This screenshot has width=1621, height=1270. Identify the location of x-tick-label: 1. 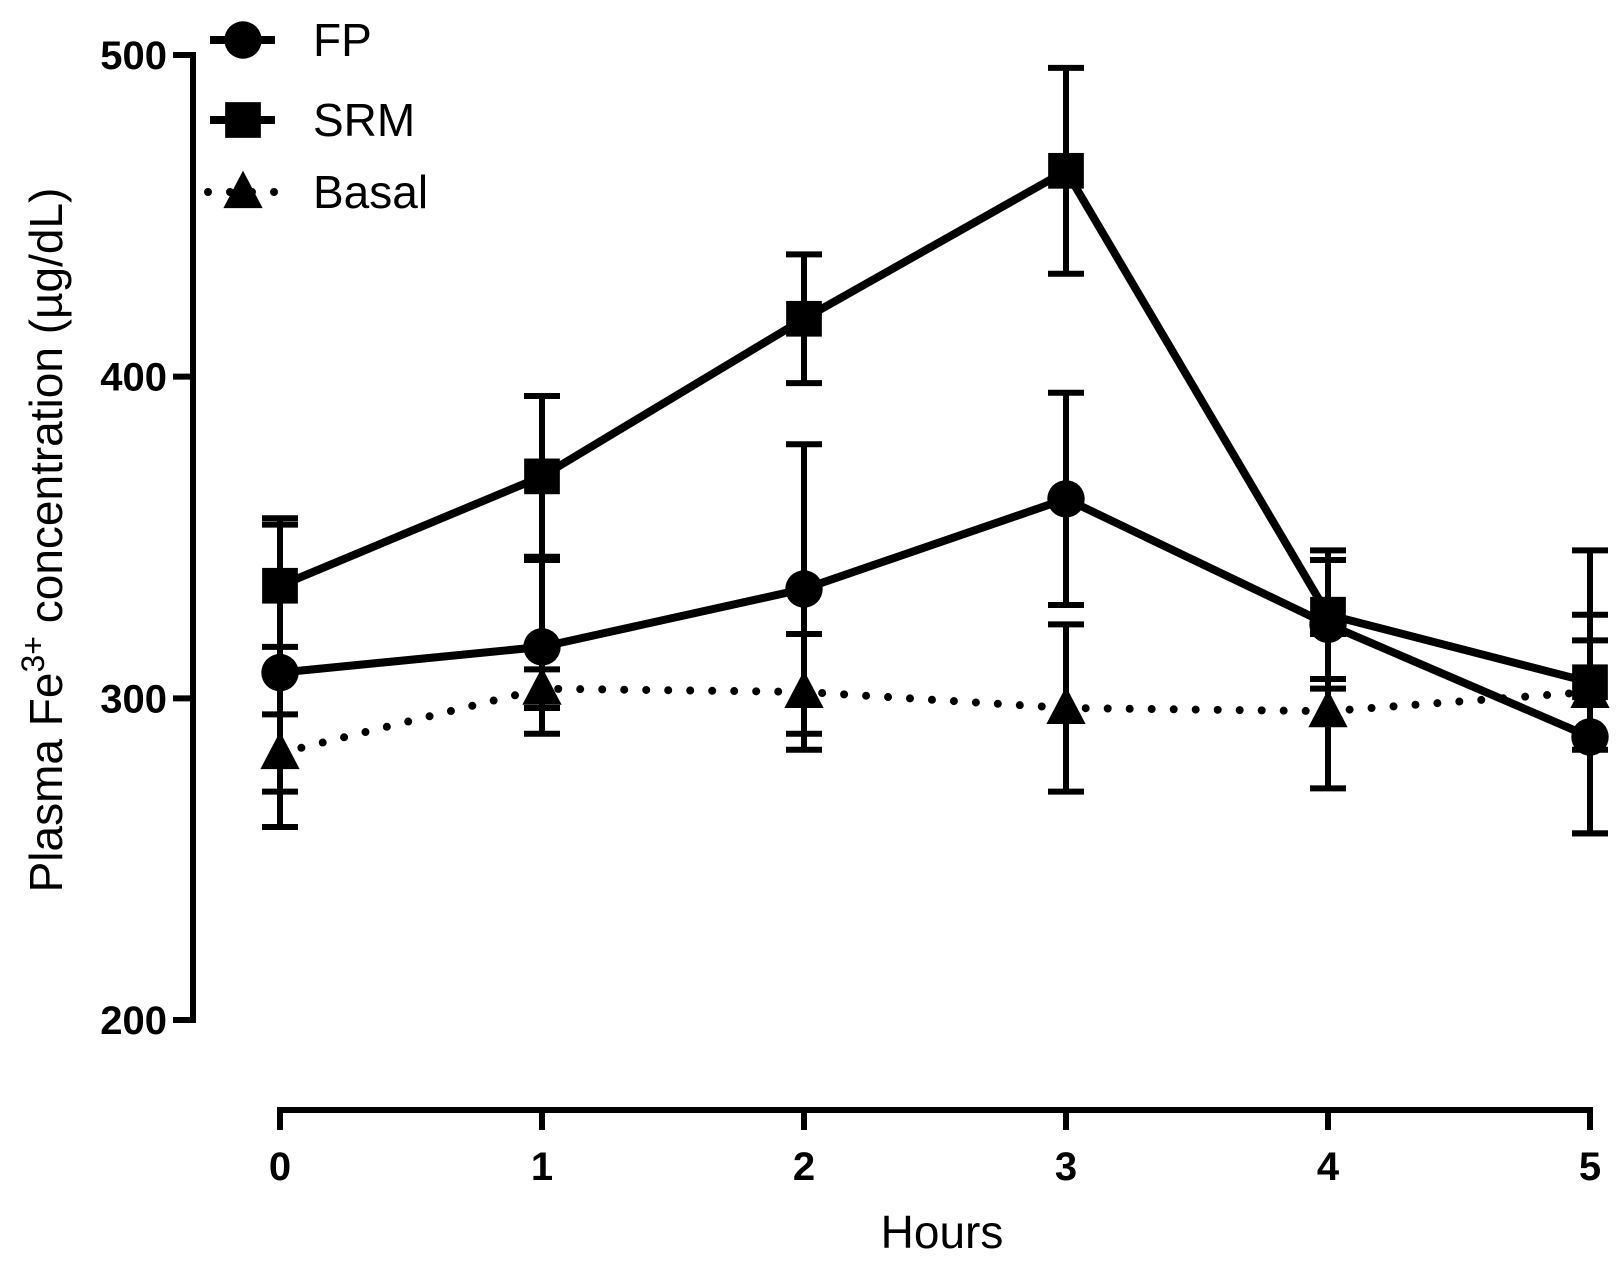
(542, 1167).